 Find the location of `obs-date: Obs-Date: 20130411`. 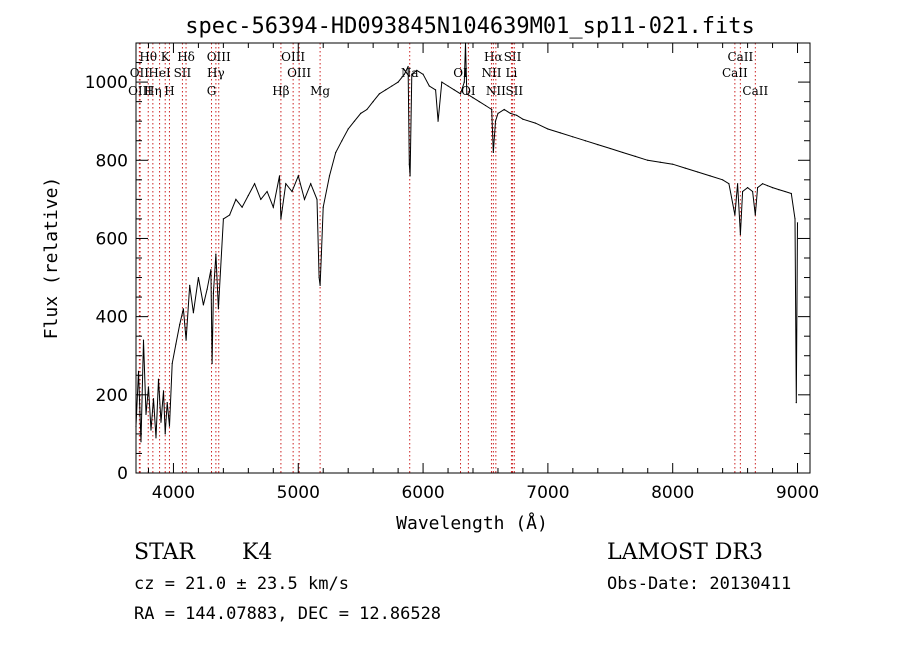

obs-date: Obs-Date: 20130411 is located at coordinates (699, 584).